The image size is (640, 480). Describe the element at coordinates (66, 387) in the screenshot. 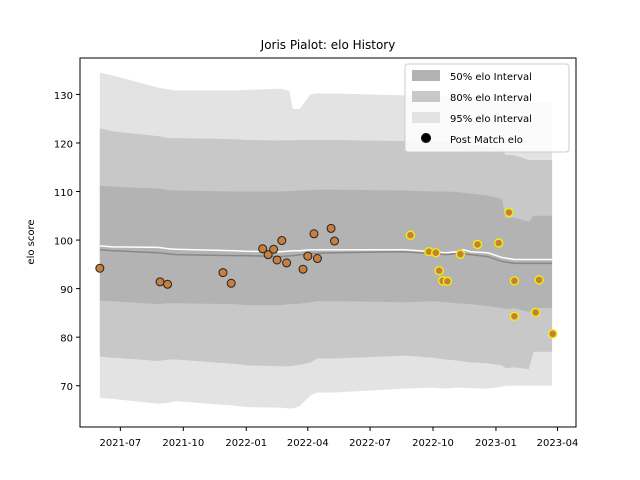

I see `y-tick-label: 70` at that location.